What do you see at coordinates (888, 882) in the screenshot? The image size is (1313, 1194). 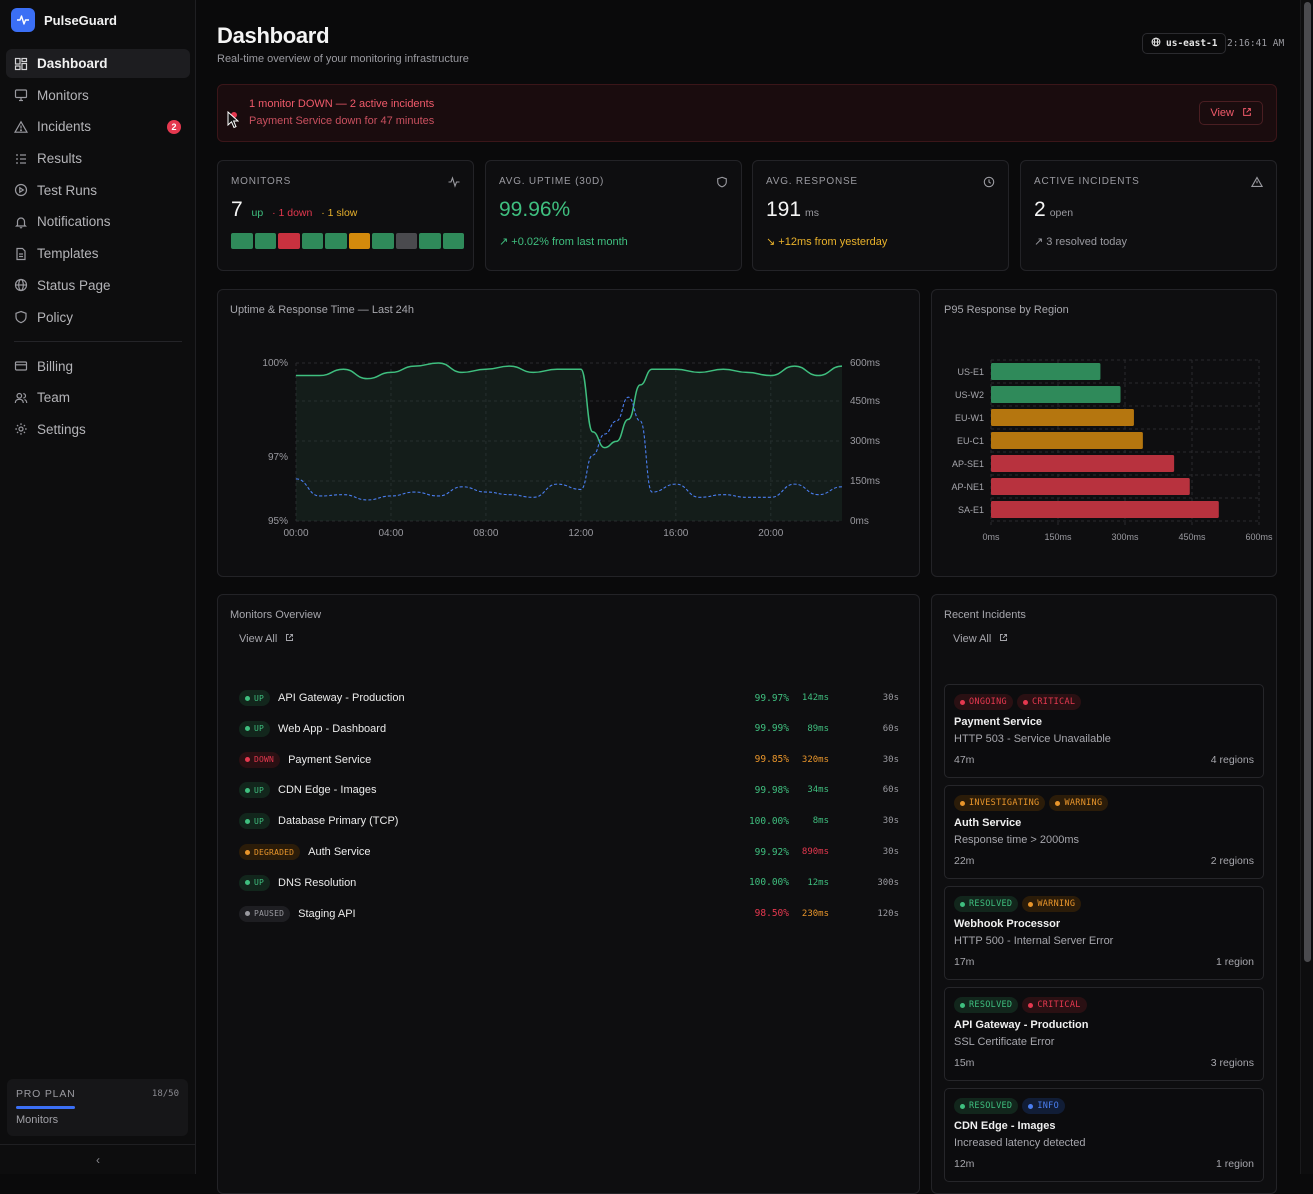 I see `monitor-interval: 300s` at bounding box center [888, 882].